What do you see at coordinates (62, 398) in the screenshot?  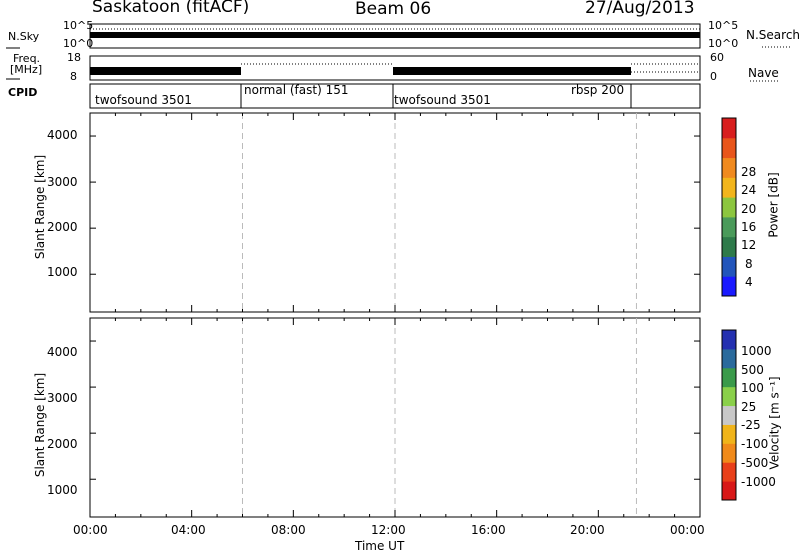 I see `velocity-ytick-label: 3000` at bounding box center [62, 398].